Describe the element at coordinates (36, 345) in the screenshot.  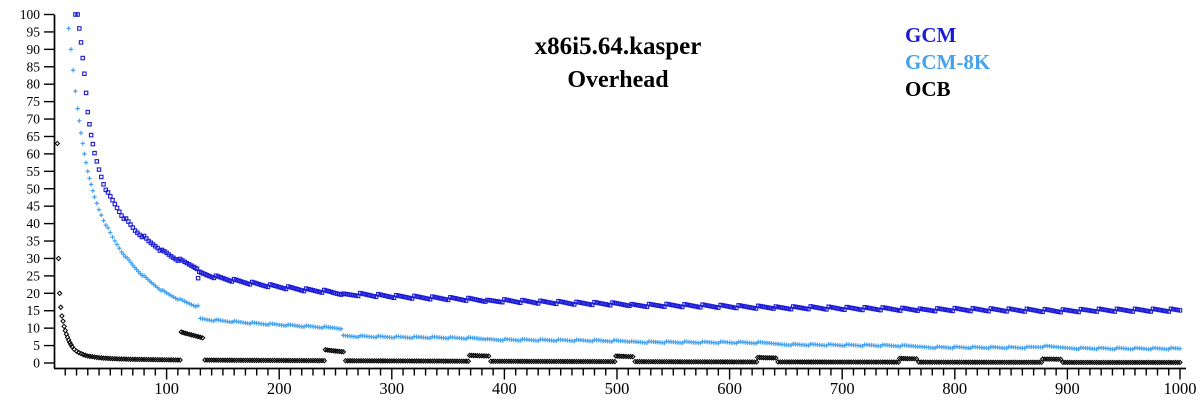
I see `y-tick-label: 5` at that location.